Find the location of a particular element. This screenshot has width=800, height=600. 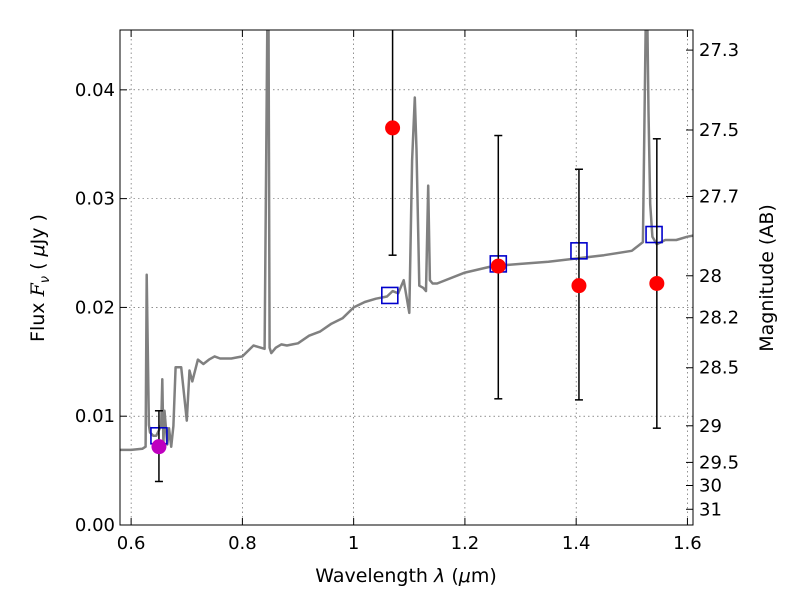

y2-tick-label: 31 is located at coordinates (710, 509).